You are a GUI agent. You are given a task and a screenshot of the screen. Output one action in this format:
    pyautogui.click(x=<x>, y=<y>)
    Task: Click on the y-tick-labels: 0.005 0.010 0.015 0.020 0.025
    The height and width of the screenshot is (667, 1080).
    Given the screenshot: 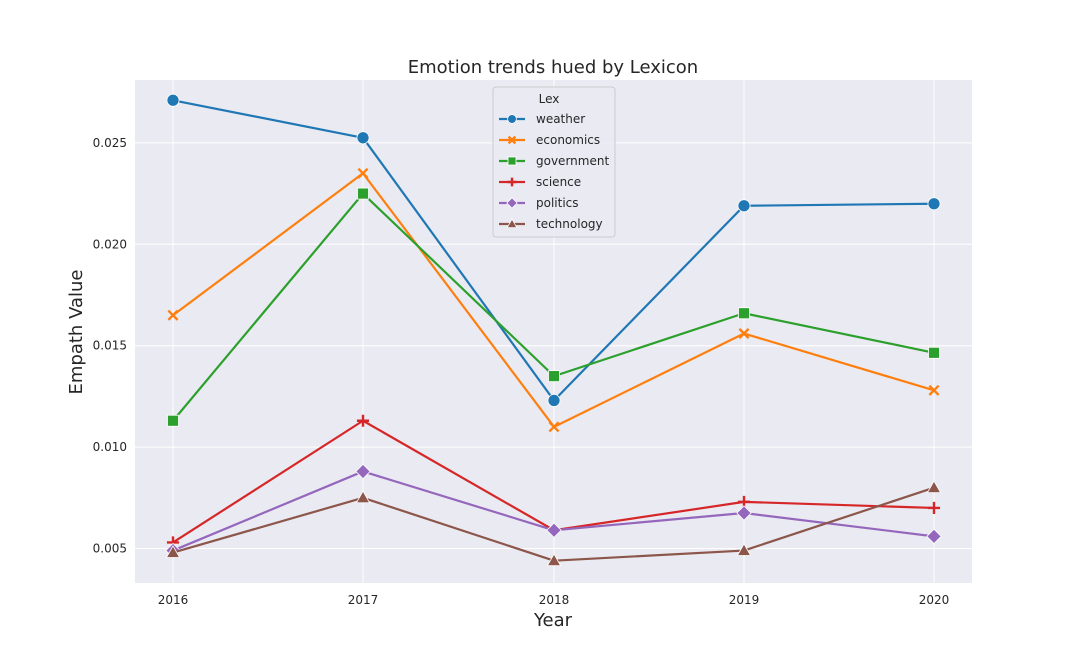 What is the action you would take?
    pyautogui.click(x=110, y=346)
    